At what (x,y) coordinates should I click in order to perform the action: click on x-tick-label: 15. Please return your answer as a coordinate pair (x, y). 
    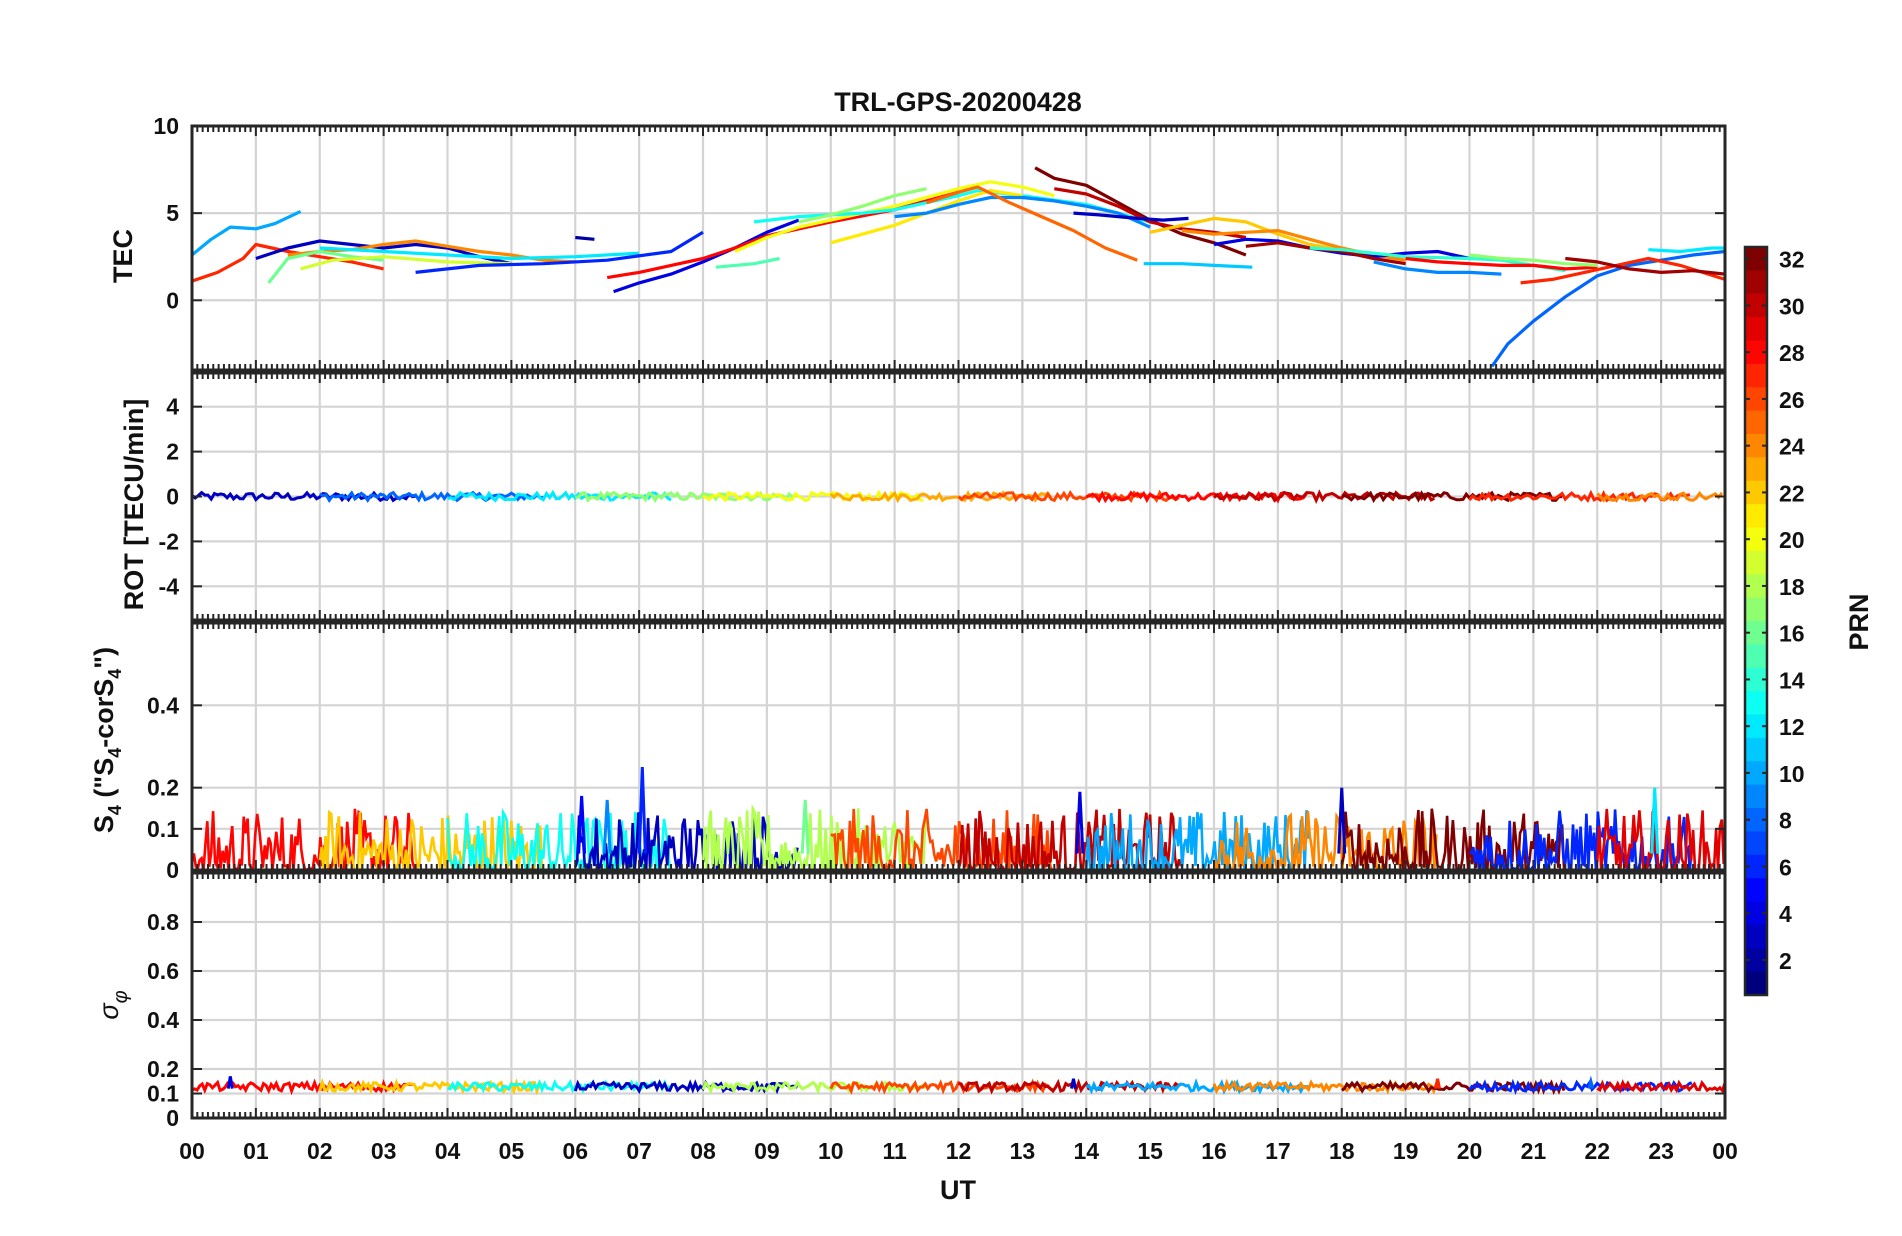
    Looking at the image, I should click on (1150, 1151).